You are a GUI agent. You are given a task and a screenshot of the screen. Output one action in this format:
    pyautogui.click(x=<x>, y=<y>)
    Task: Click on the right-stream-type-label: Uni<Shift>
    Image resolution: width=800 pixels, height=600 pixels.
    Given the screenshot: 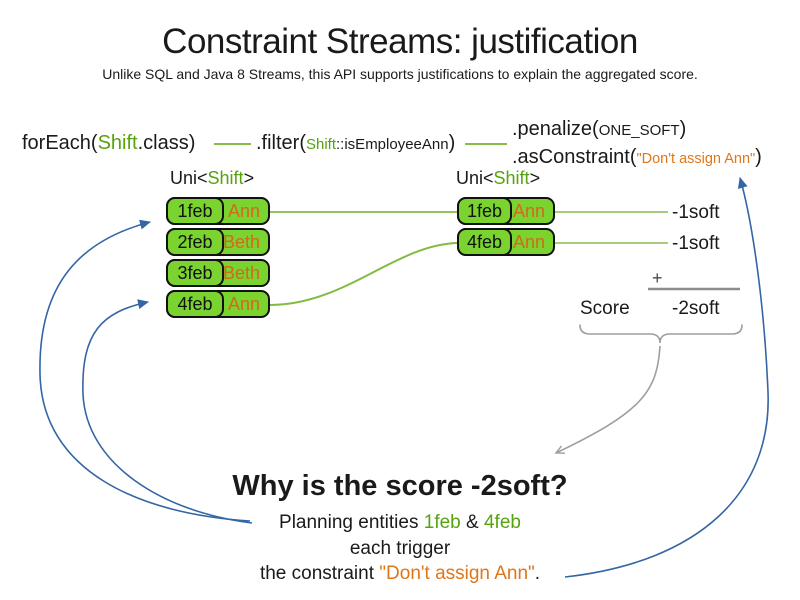 What is the action you would take?
    pyautogui.click(x=498, y=178)
    